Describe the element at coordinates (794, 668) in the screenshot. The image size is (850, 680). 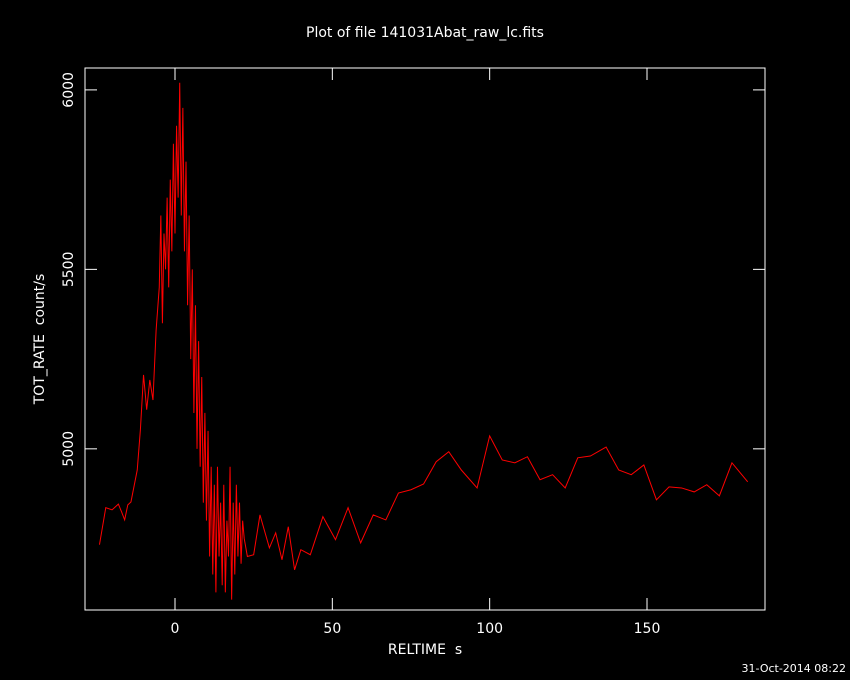
I see `footer: 31-Oct-2014 08:22` at that location.